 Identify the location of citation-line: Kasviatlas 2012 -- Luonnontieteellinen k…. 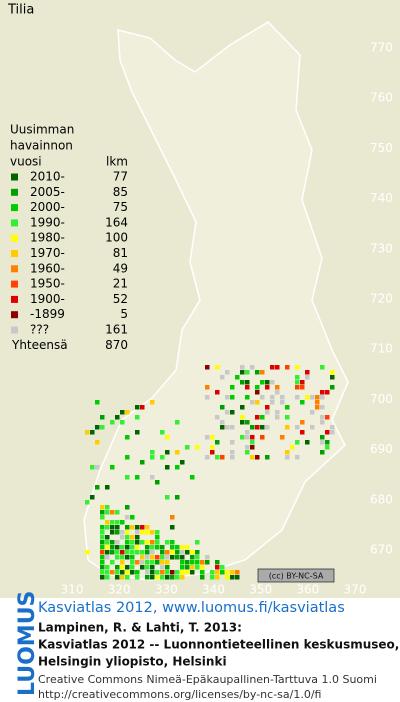
(218, 645).